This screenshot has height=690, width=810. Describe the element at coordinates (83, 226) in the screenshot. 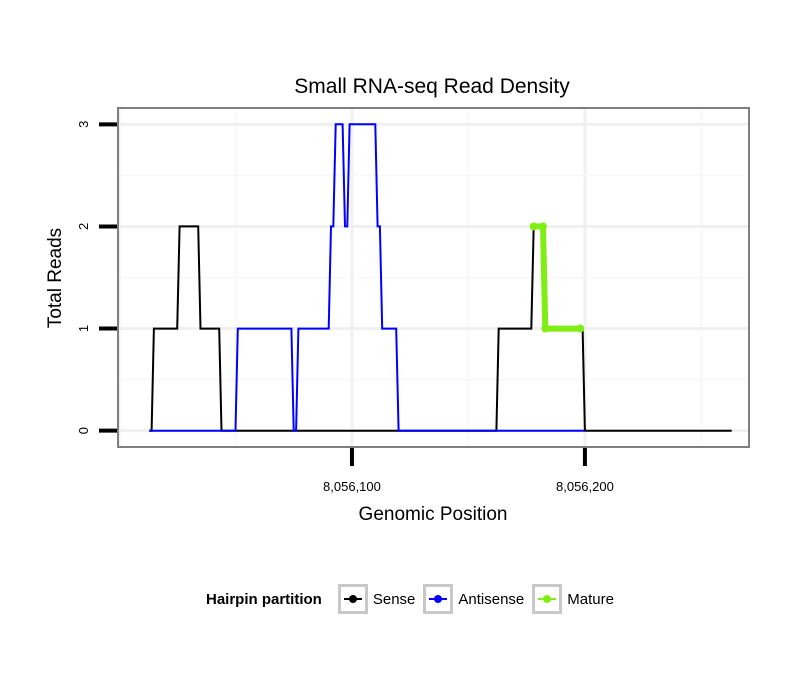

I see `y-tick-label: 2` at that location.